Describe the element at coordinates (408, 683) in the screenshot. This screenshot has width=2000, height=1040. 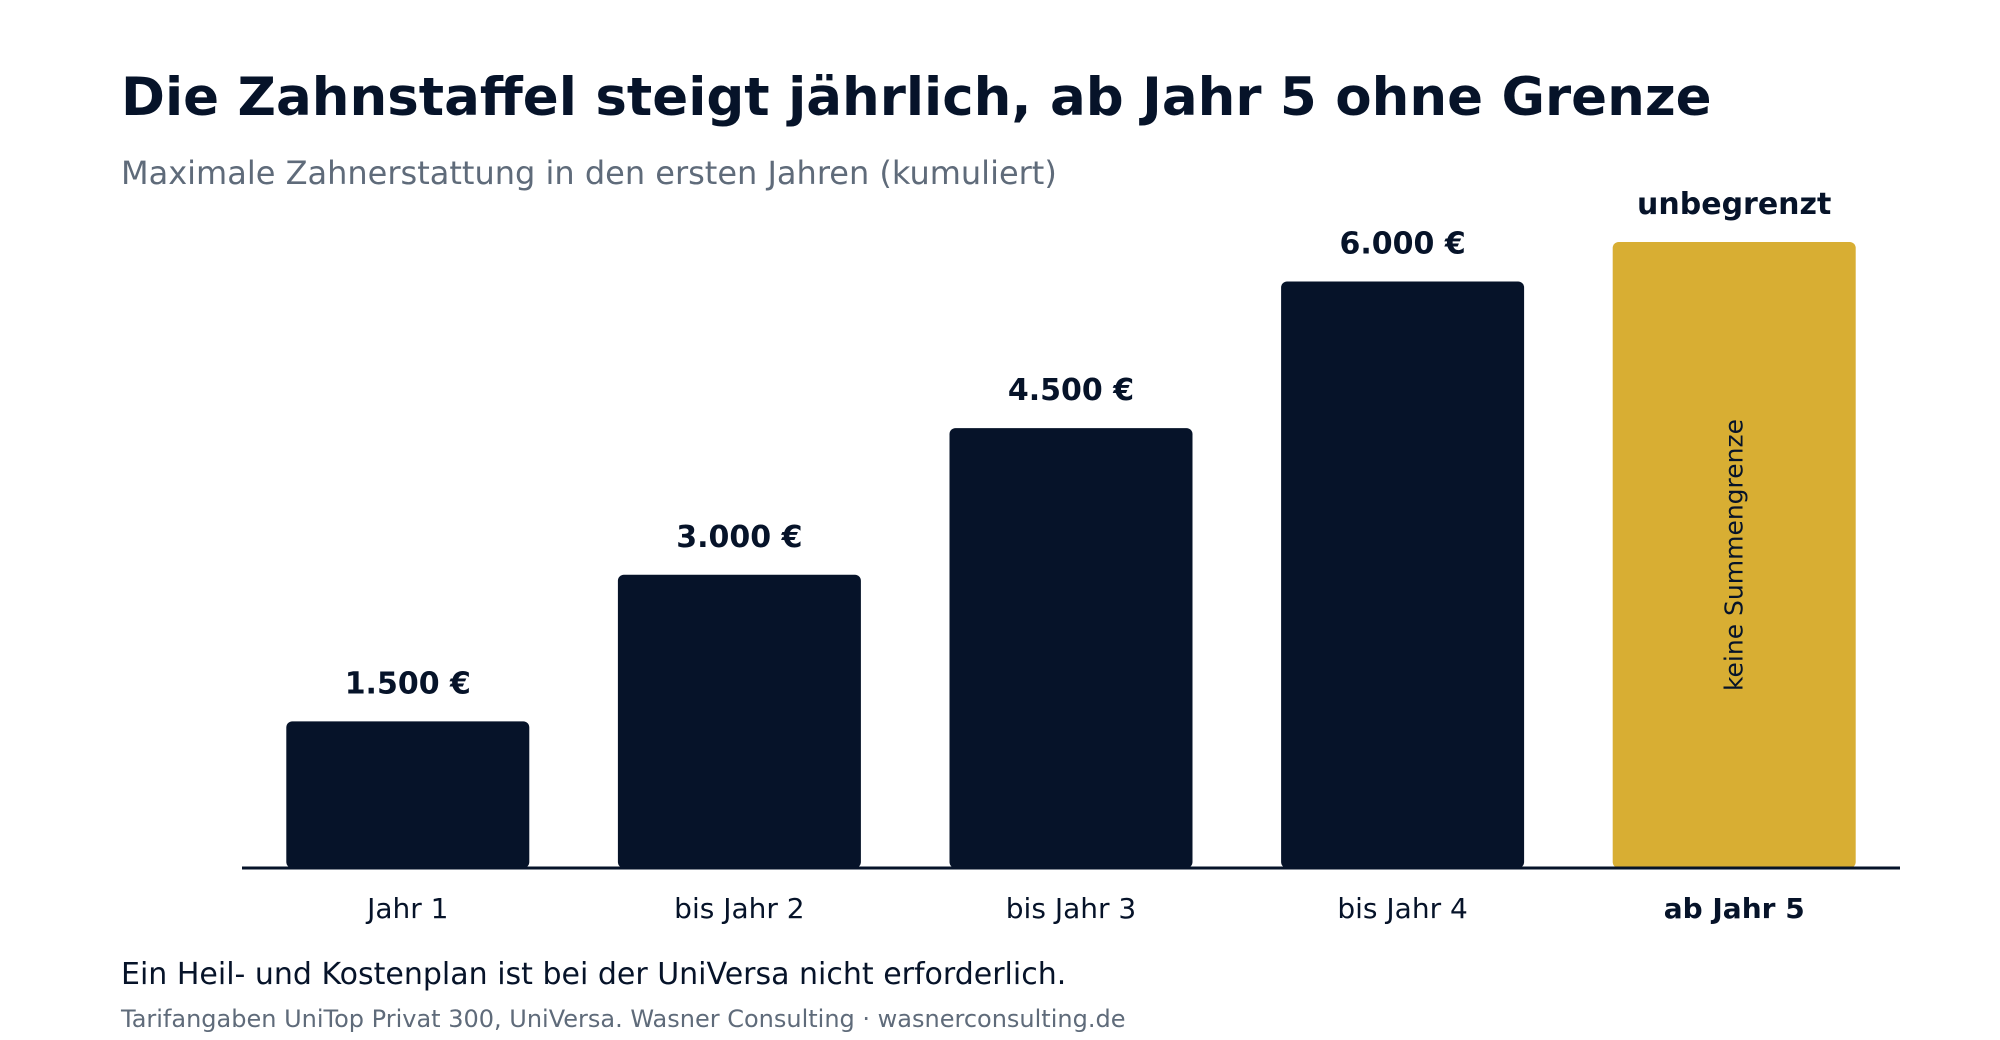
I see `value-label-1: 1.500 €` at that location.